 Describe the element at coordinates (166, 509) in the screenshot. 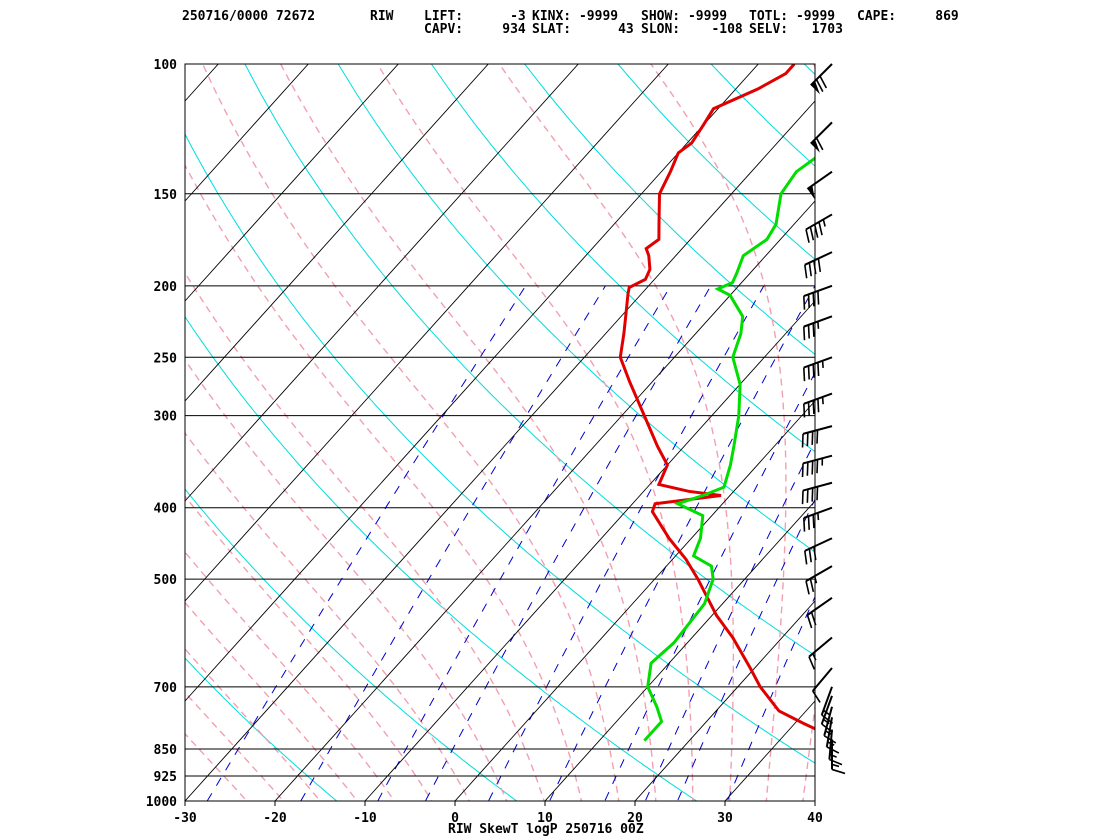

I see `pressure-tick-label: 400` at that location.